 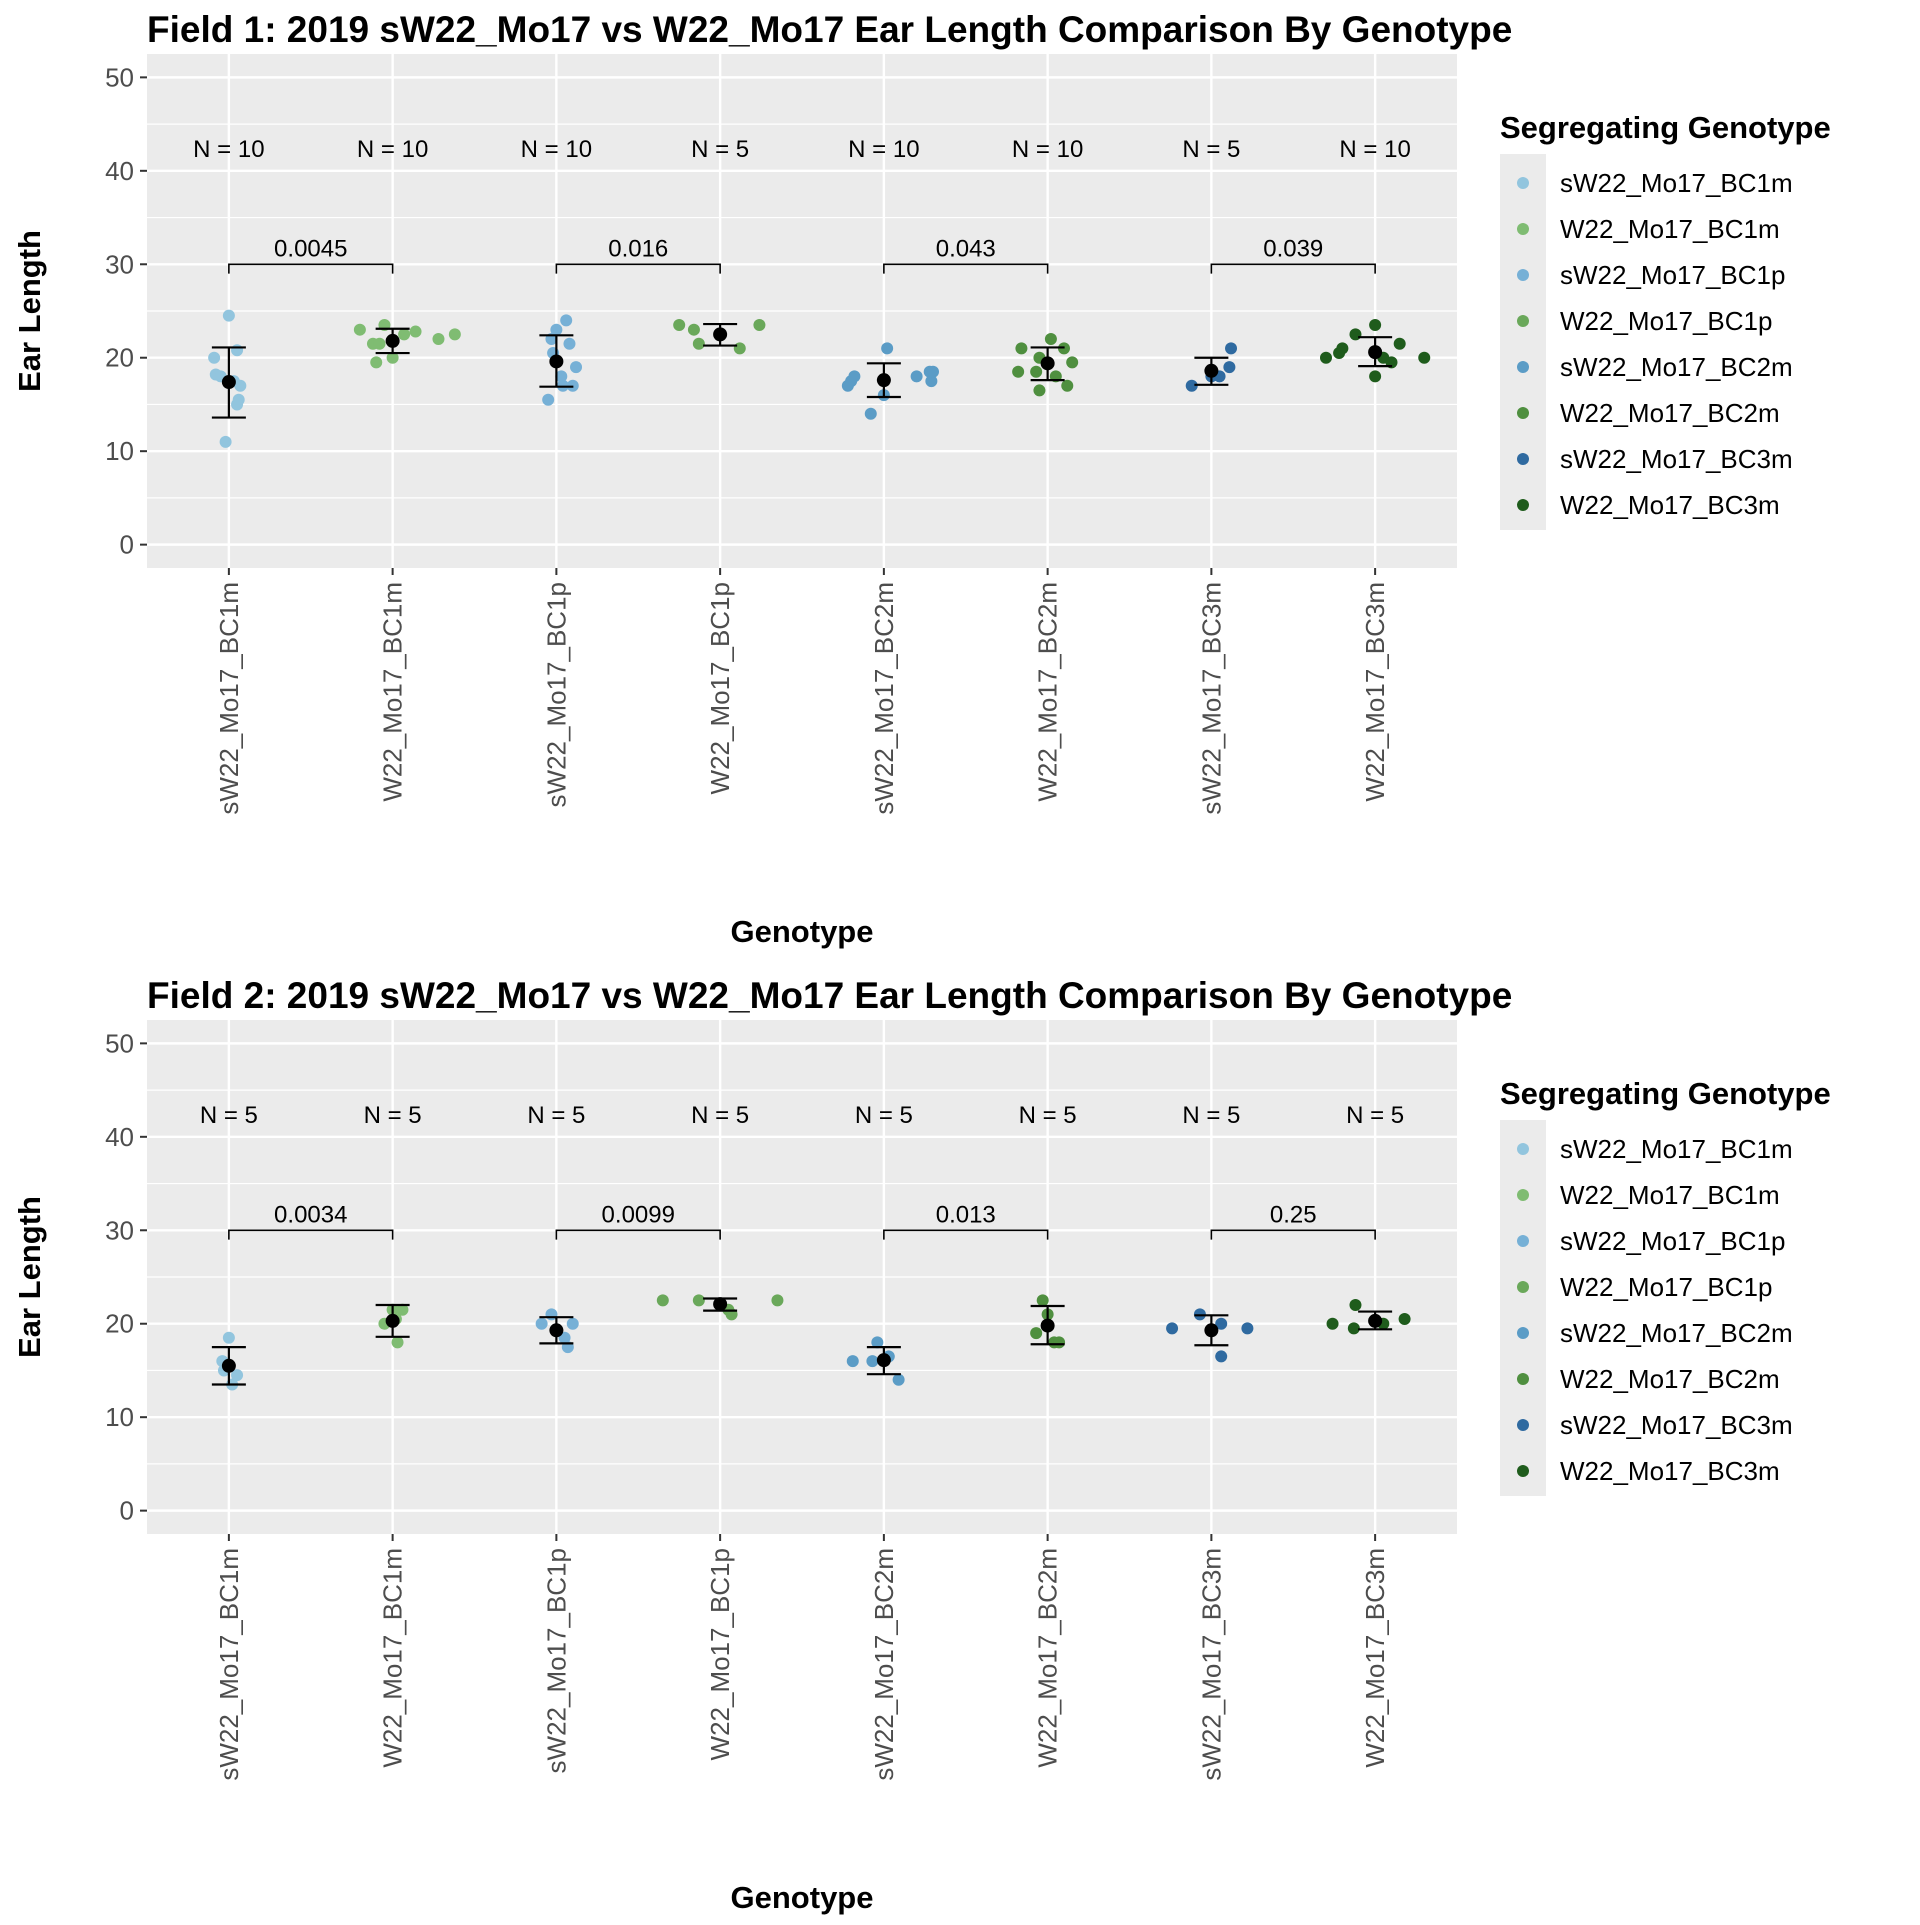 What do you see at coordinates (802, 1897) in the screenshot?
I see `x-axis-label: Genotype` at bounding box center [802, 1897].